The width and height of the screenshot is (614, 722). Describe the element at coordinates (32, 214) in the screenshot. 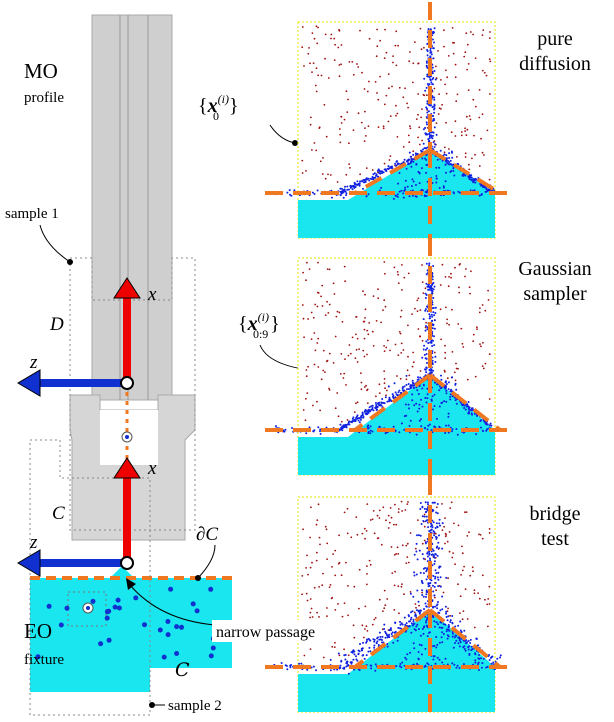

I see `label: sample 1` at that location.